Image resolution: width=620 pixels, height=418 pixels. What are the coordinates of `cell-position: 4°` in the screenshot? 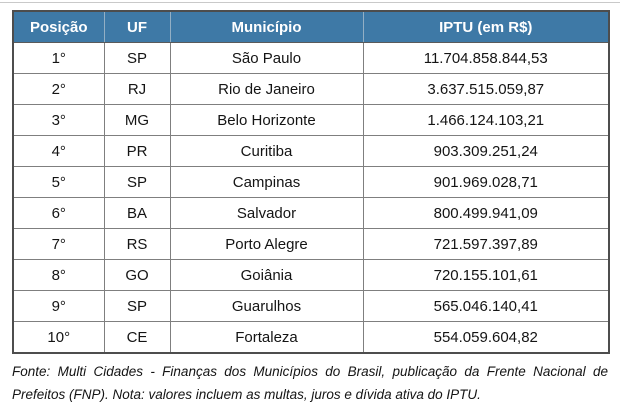 It's located at (58, 151).